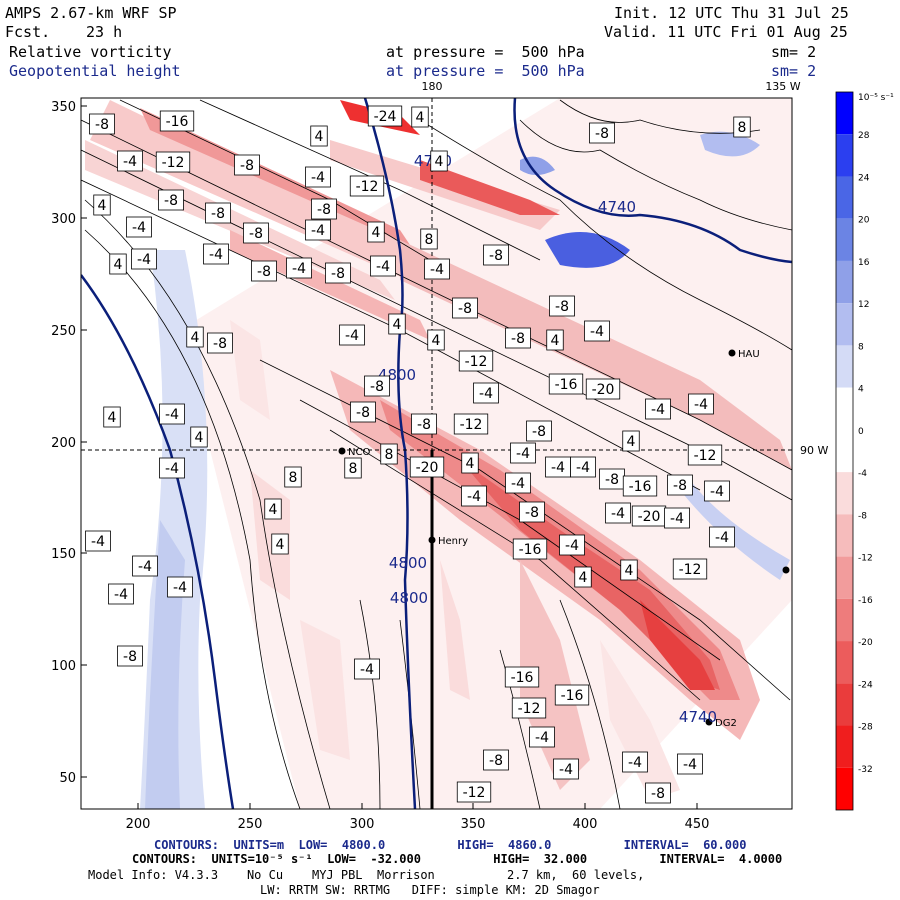  Describe the element at coordinates (865, 685) in the screenshot. I see `colorbar-label: -24` at that location.